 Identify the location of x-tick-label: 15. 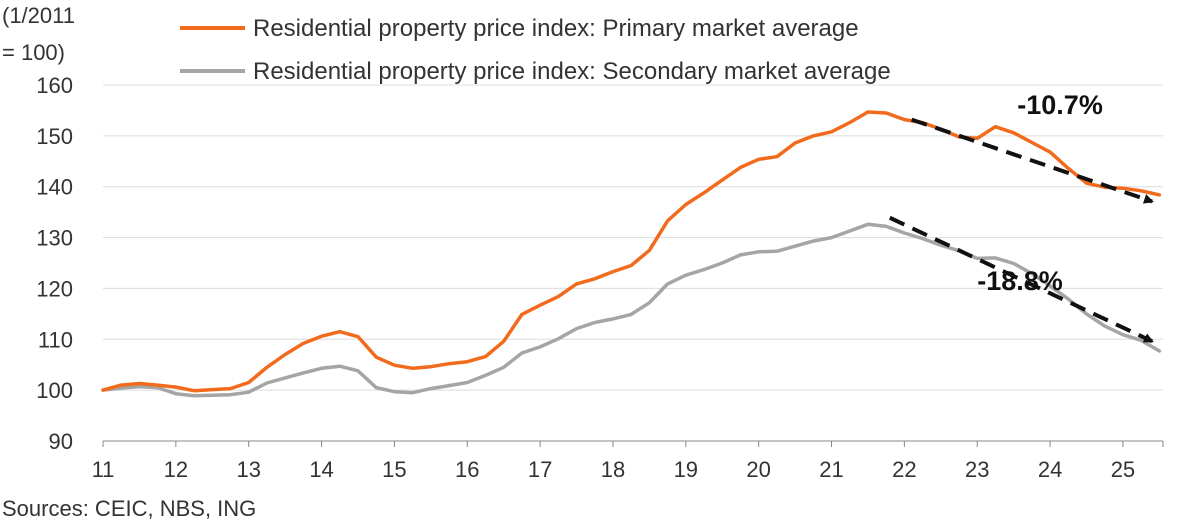
(394, 469).